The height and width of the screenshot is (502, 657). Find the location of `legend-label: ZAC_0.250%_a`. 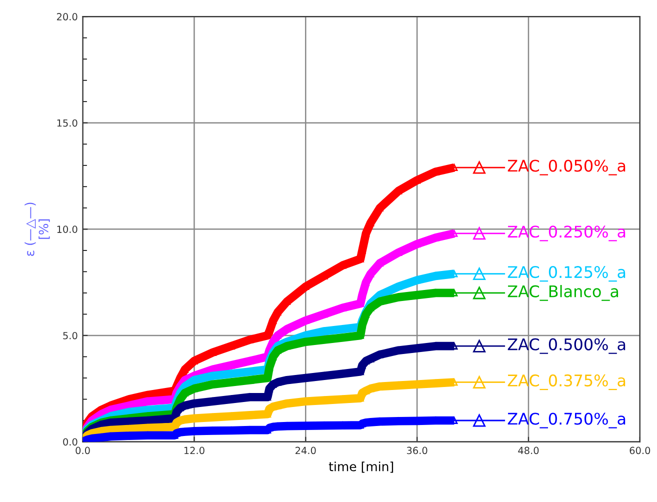

legend-label: ZAC_0.250%_a is located at coordinates (567, 234).